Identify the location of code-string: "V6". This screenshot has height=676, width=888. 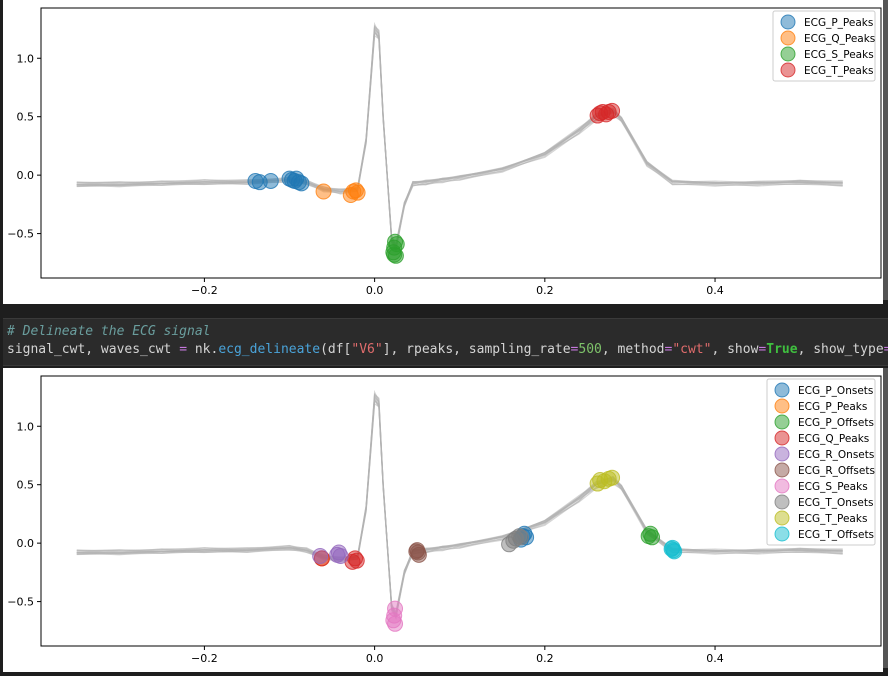
(367, 349).